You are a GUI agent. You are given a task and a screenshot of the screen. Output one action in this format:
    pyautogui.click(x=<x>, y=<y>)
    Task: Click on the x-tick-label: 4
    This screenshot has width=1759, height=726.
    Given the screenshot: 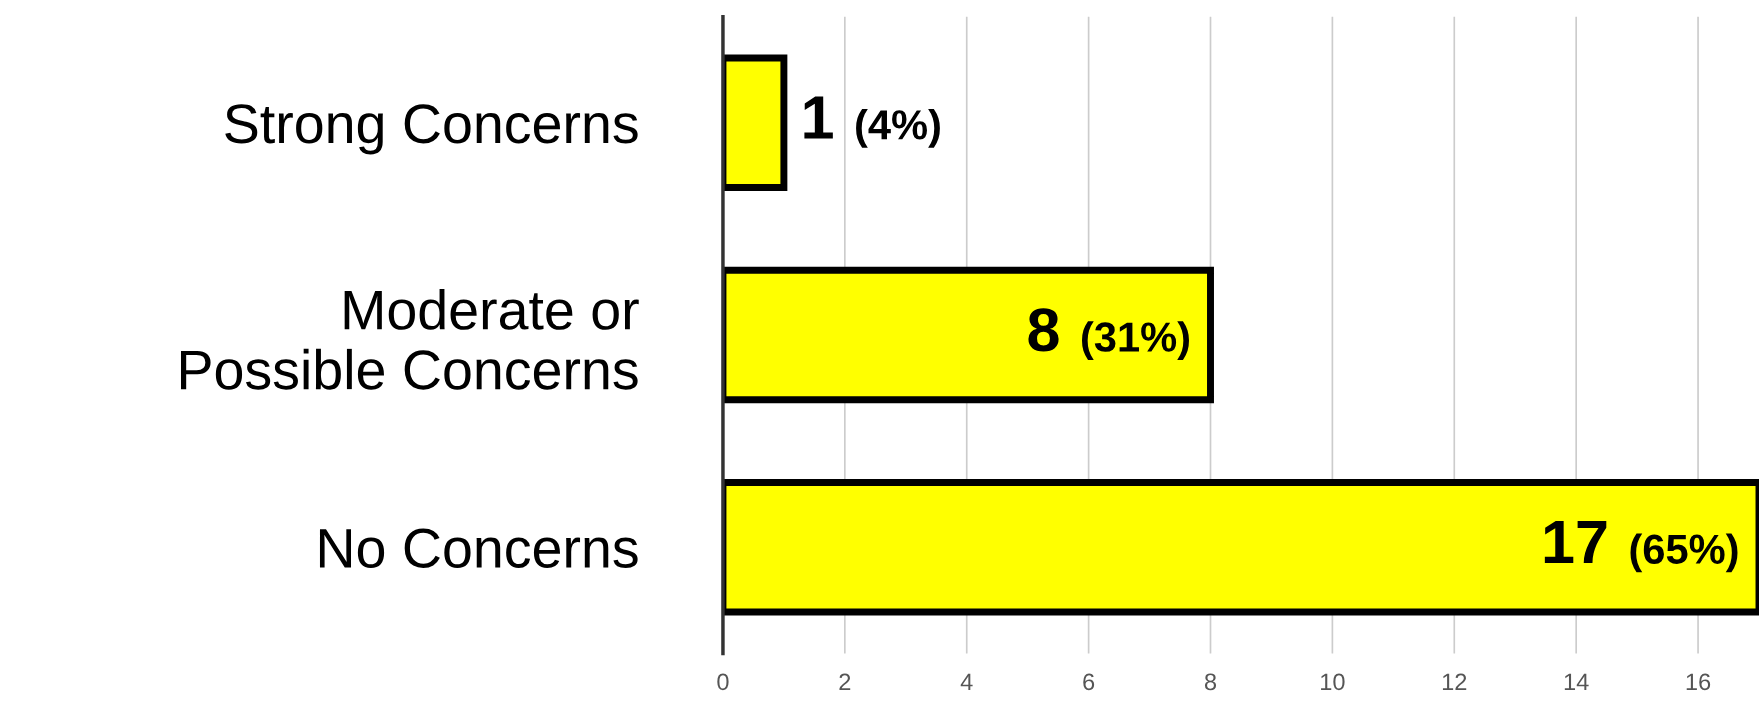 What is the action you would take?
    pyautogui.click(x=966, y=681)
    